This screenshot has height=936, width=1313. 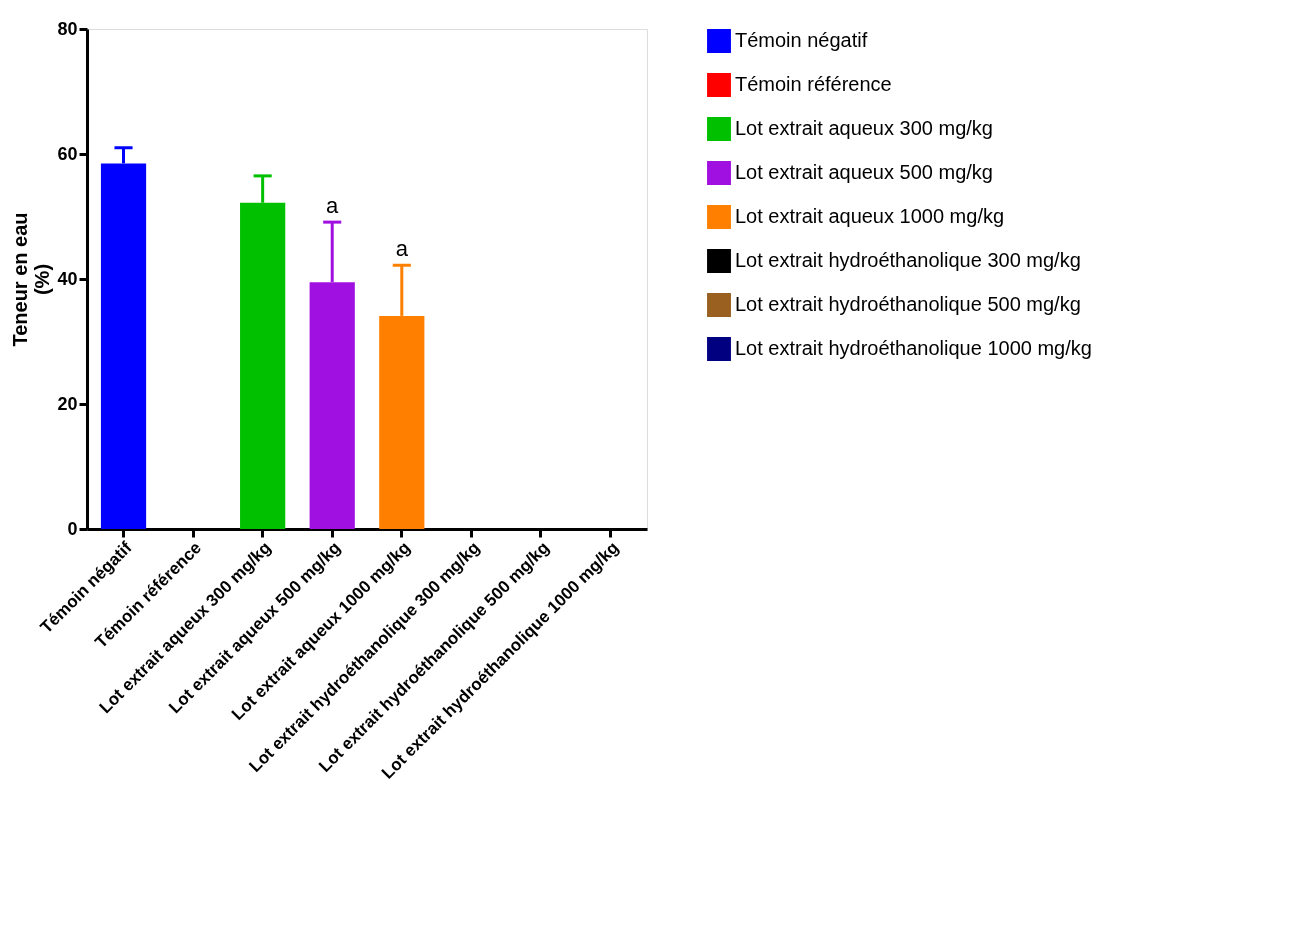 I want to click on y-tick-label: 80, so click(x=67, y=28).